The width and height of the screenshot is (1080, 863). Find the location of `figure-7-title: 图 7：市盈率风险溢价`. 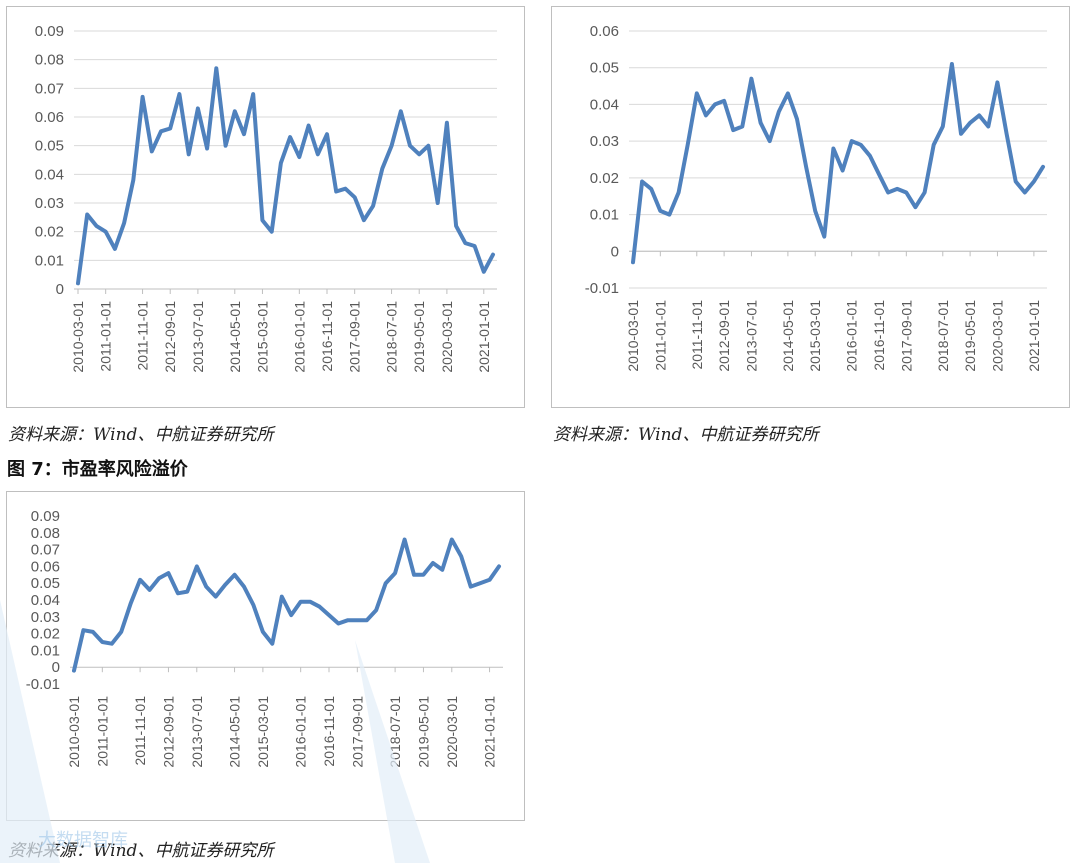

figure-7-title: 图 7：市盈率风险溢价 is located at coordinates (97, 469).